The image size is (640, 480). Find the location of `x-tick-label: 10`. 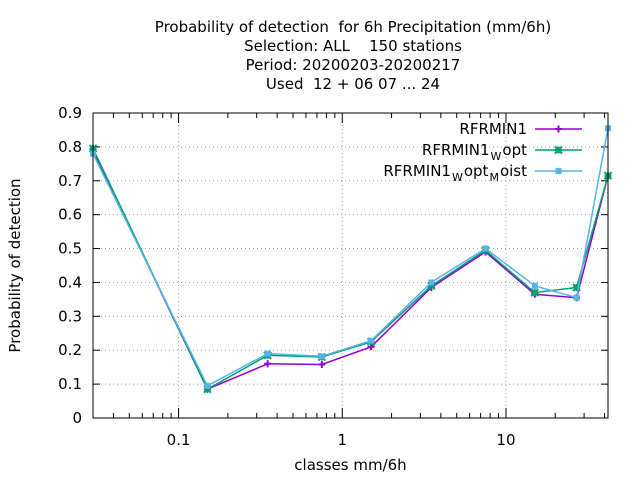

x-tick-label: 10 is located at coordinates (505, 440).